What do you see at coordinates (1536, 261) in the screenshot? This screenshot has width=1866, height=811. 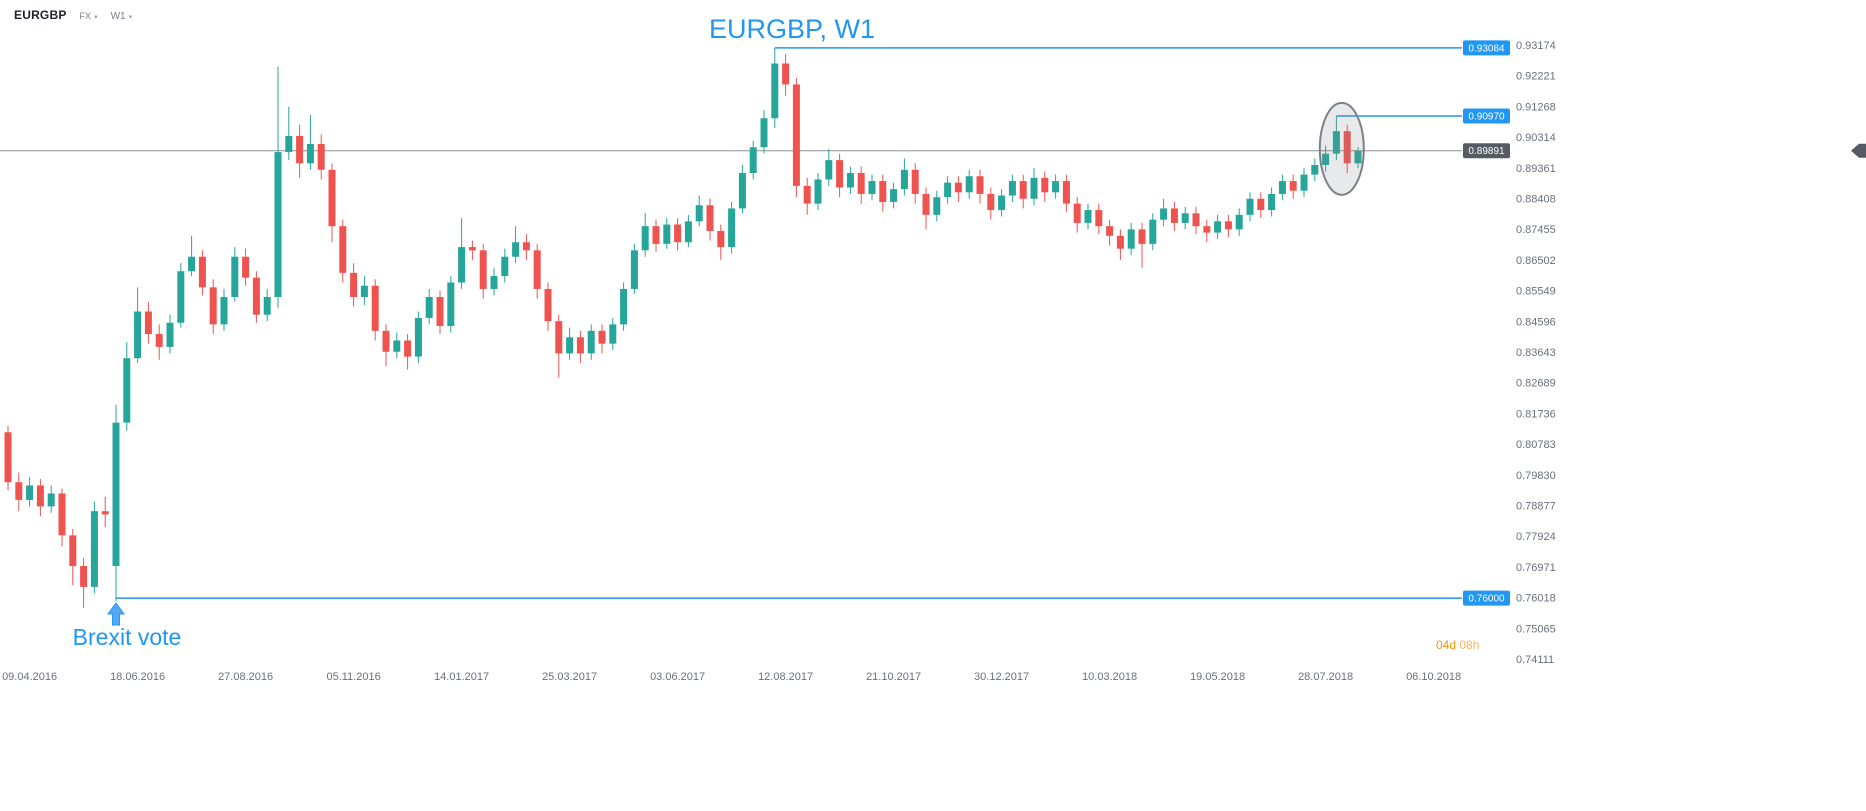 I see `price-axis-label: 0.86502` at bounding box center [1536, 261].